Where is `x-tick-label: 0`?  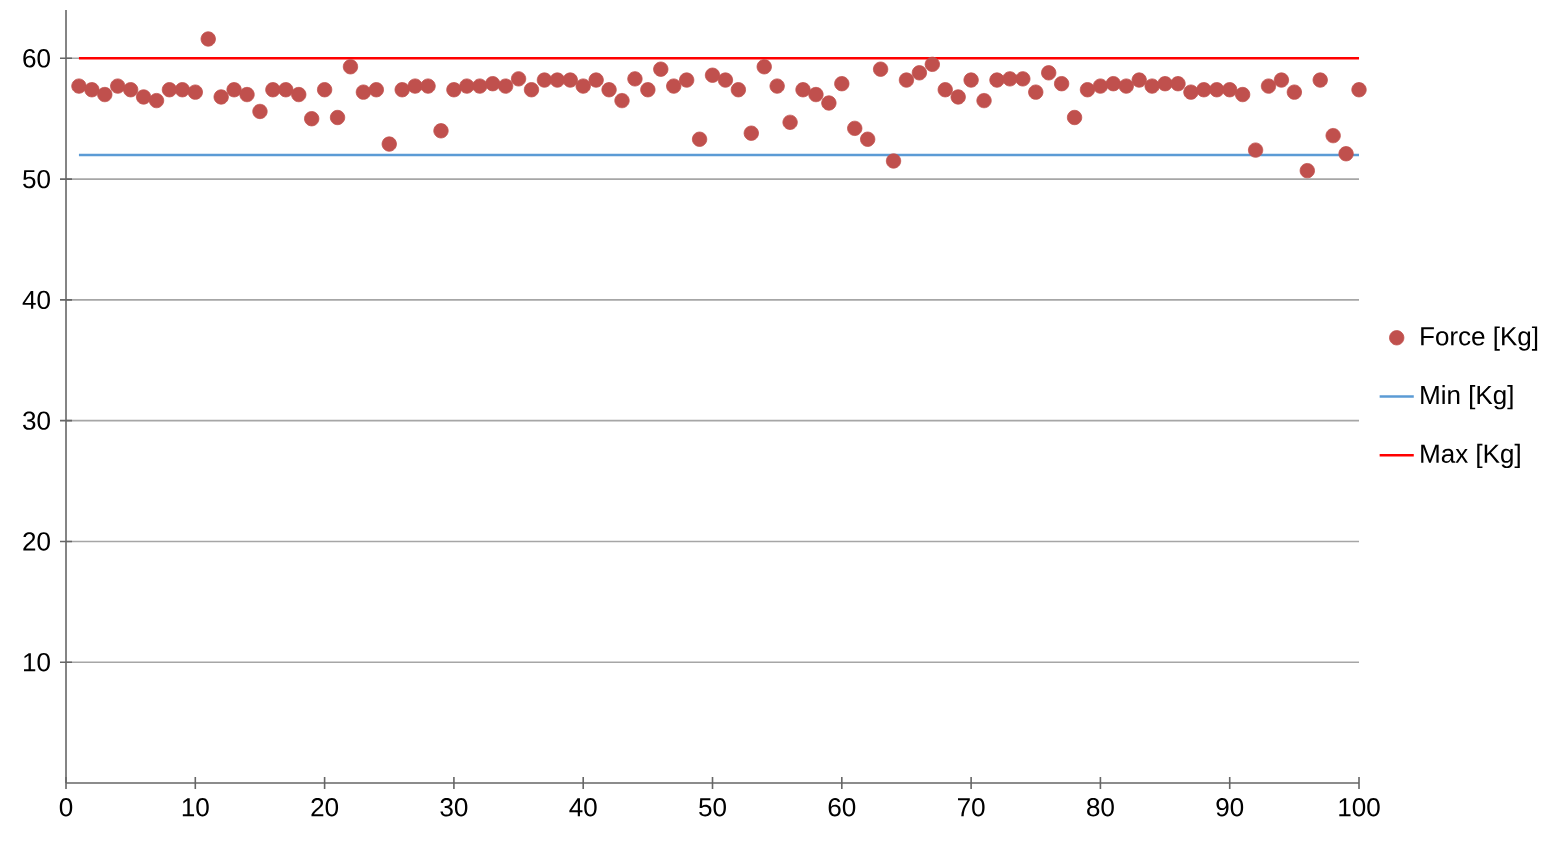
x-tick-label: 0 is located at coordinates (66, 807).